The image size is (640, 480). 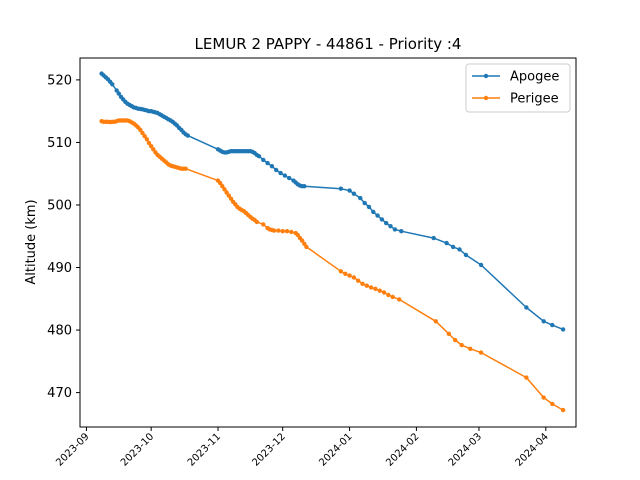 What do you see at coordinates (534, 77) in the screenshot?
I see `apogee-legend-label: Apogee` at bounding box center [534, 77].